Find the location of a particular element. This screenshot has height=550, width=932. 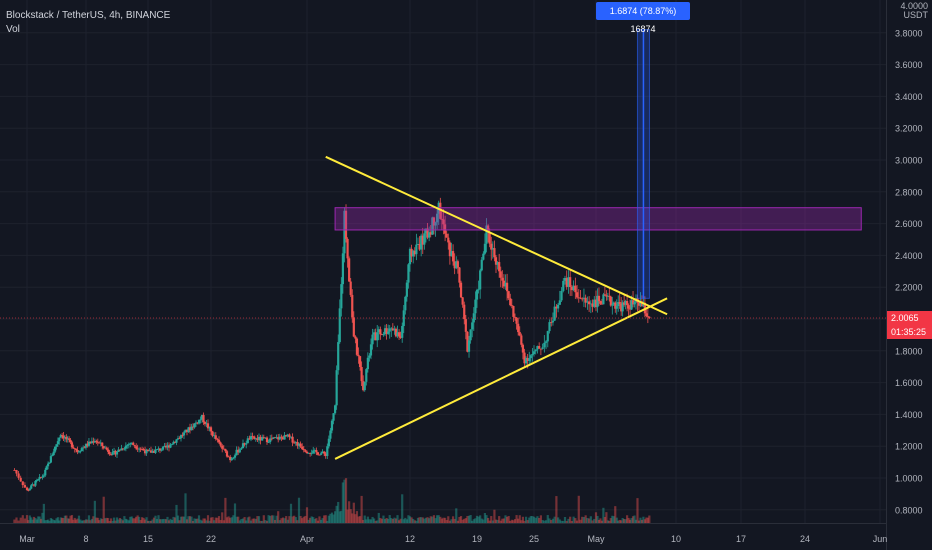

symbol-title: Blockstack / TetherUS, 4h, BINANCE is located at coordinates (88, 15).